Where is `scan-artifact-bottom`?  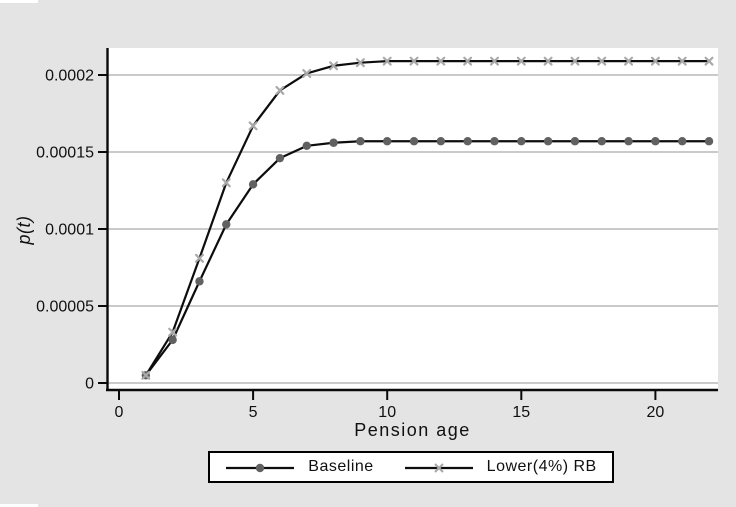
scan-artifact-bottom is located at coordinates (19, 505).